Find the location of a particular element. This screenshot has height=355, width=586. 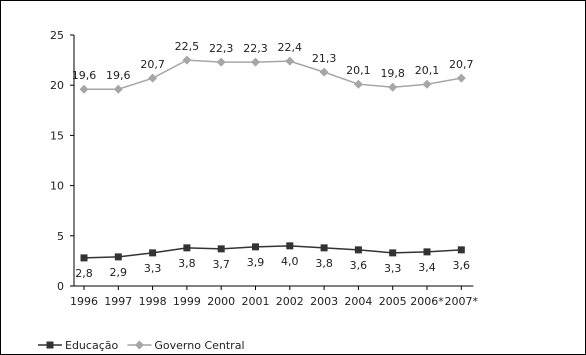

y-tick-label: 10 is located at coordinates (57, 186).